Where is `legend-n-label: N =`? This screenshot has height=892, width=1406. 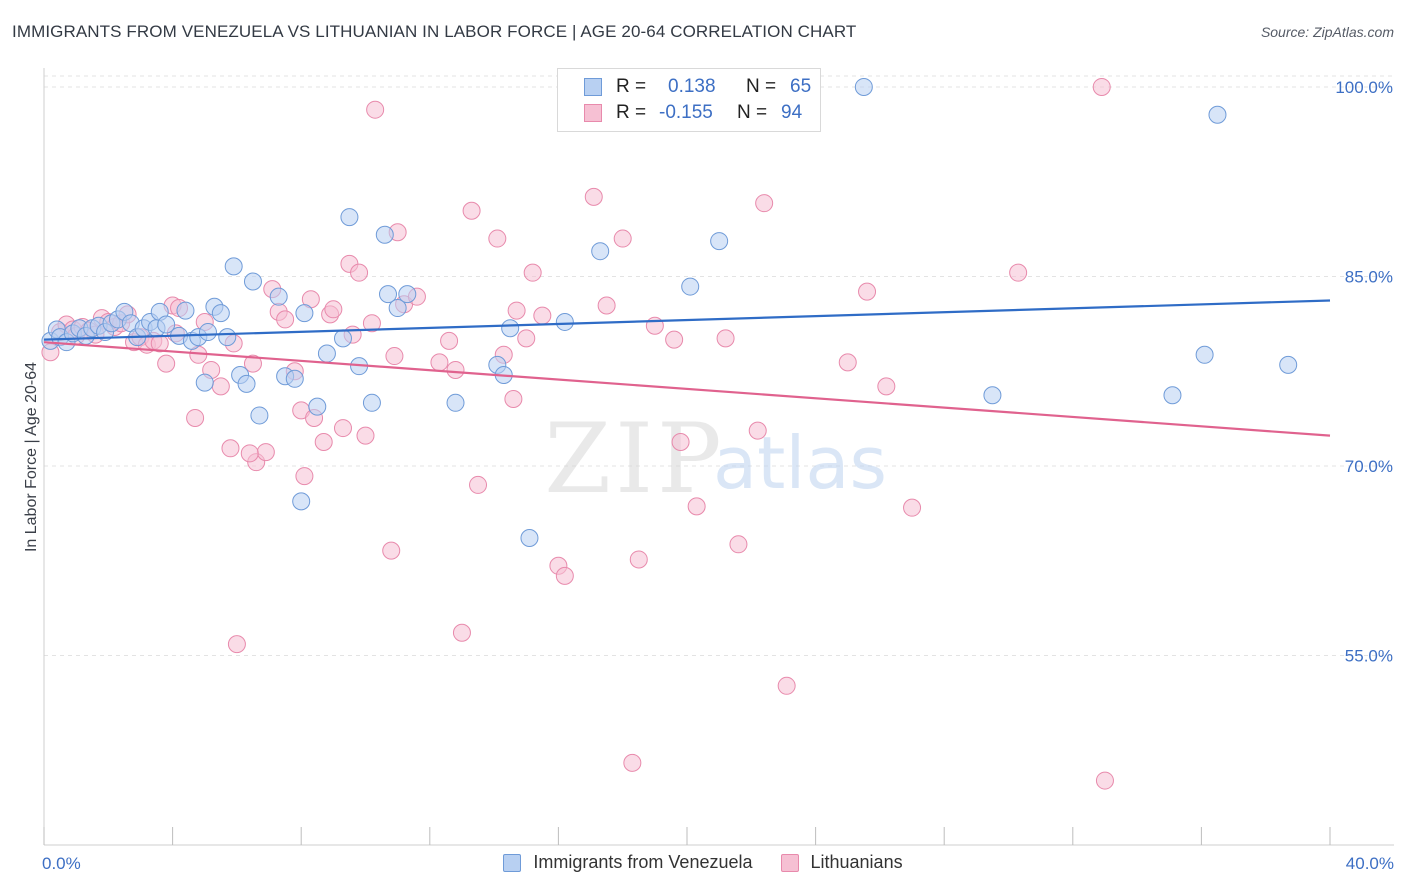 legend-n-label: N = is located at coordinates (752, 112).